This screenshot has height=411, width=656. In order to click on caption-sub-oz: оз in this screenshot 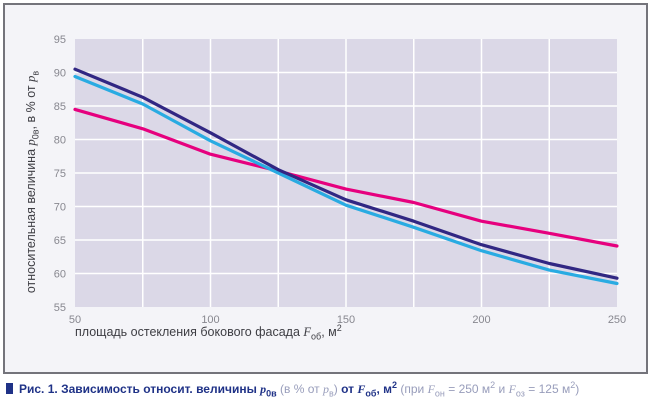, I will do `click(520, 393)`.